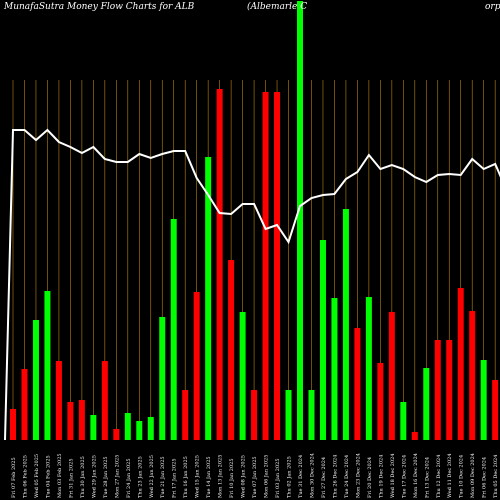 This screenshot has height=500, width=500. Describe the element at coordinates (324, 477) in the screenshot. I see `x-tick-label: Fri 27 Dec 2024` at that location.